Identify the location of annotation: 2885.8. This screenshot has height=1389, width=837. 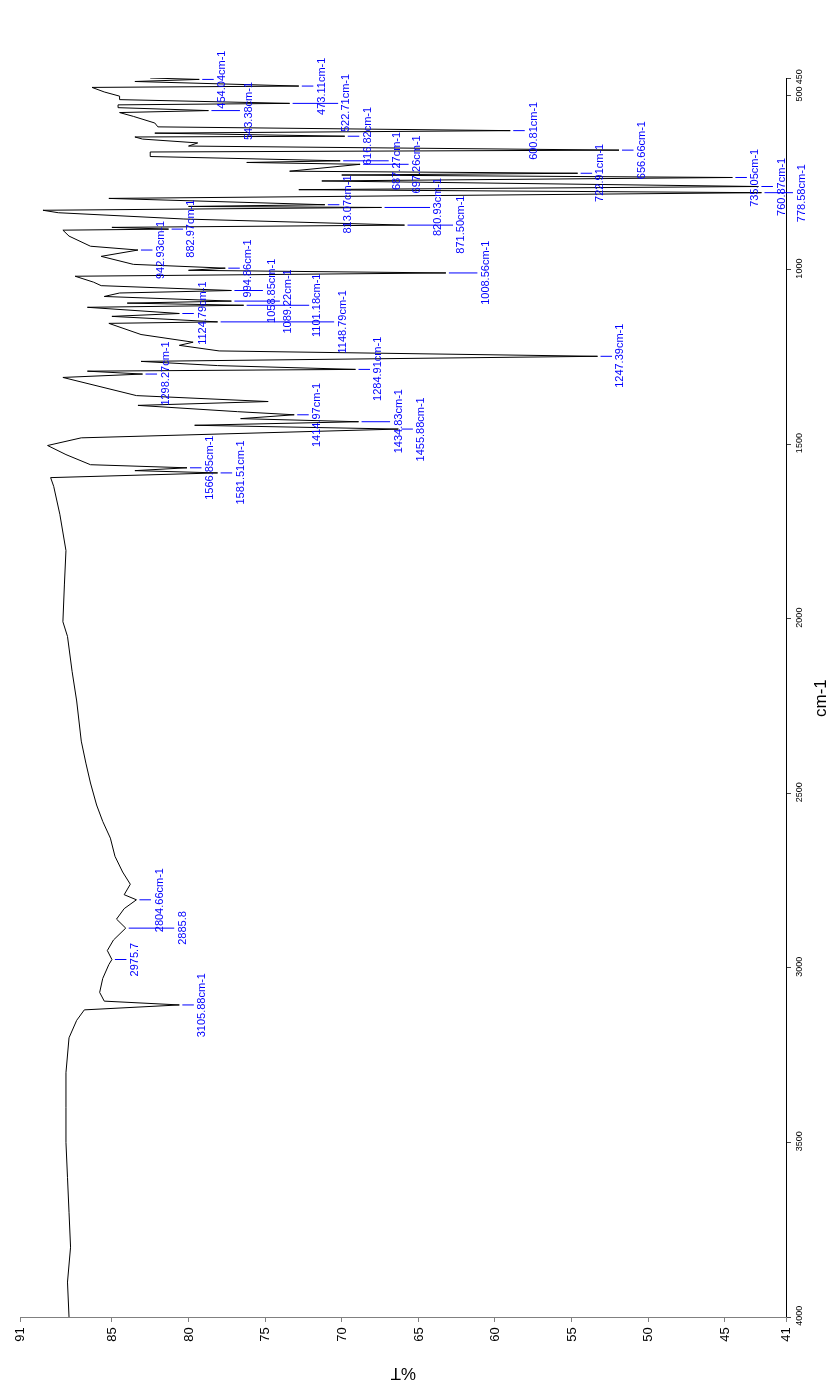
(181, 928).